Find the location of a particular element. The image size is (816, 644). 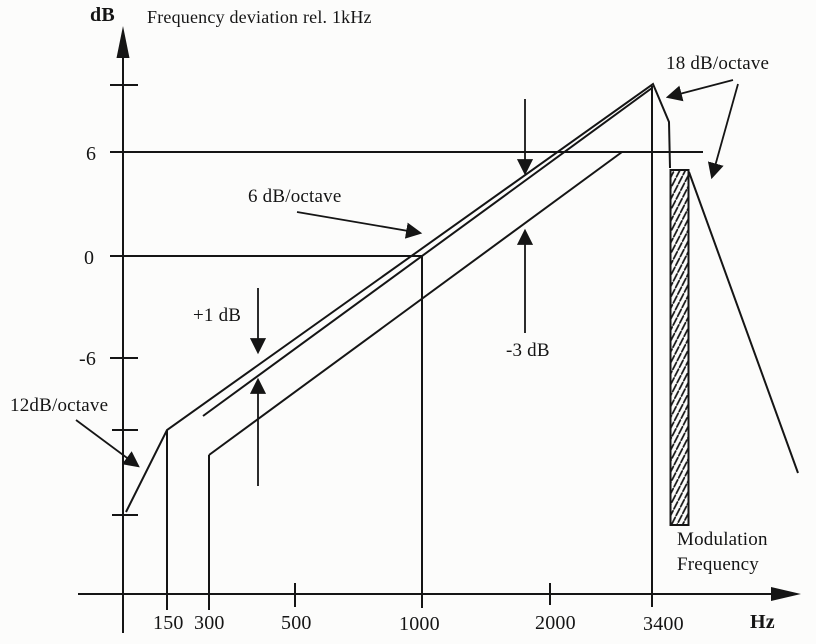

y-tick-label-6: 6 is located at coordinates (91, 154).